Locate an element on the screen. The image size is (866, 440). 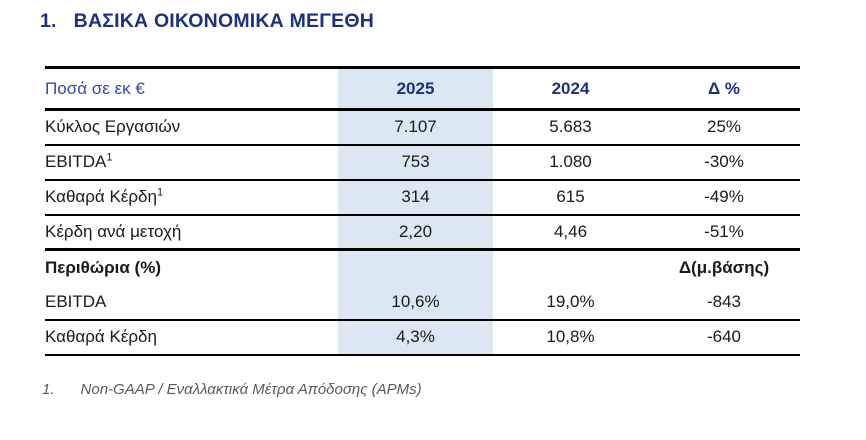
row-label: EBITDA is located at coordinates (76, 301).